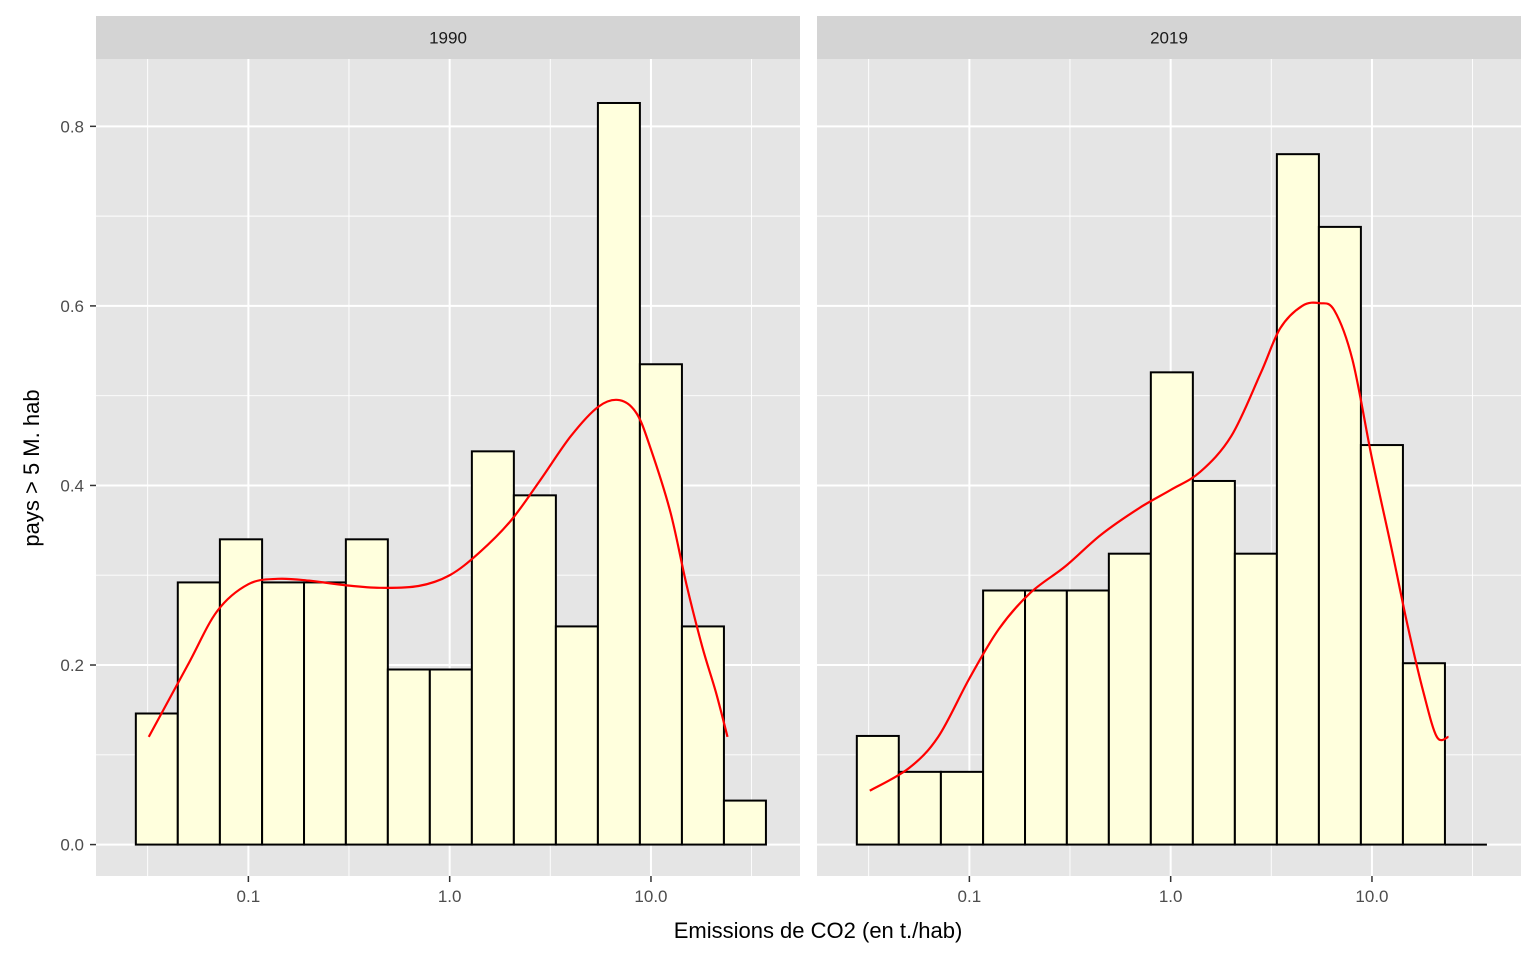 This screenshot has height=960, width=1536. Describe the element at coordinates (72, 485) in the screenshot. I see `y-tick-label: 0.4` at that location.